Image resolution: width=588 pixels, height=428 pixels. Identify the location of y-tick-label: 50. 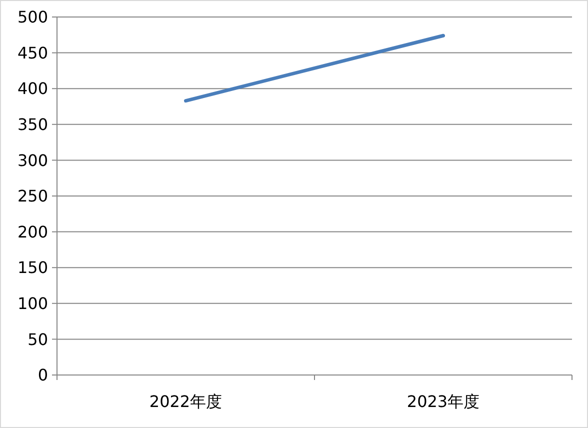
(38, 339).